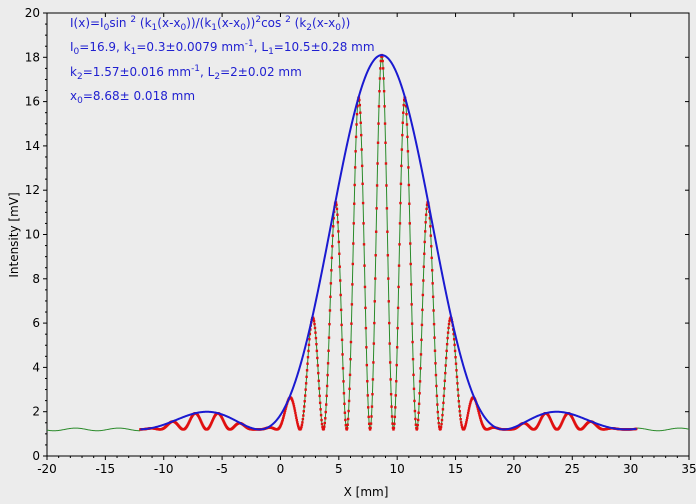 Image resolution: width=696 pixels, height=504 pixels. What do you see at coordinates (630, 469) in the screenshot?
I see `x-tick-label: 30` at bounding box center [630, 469].